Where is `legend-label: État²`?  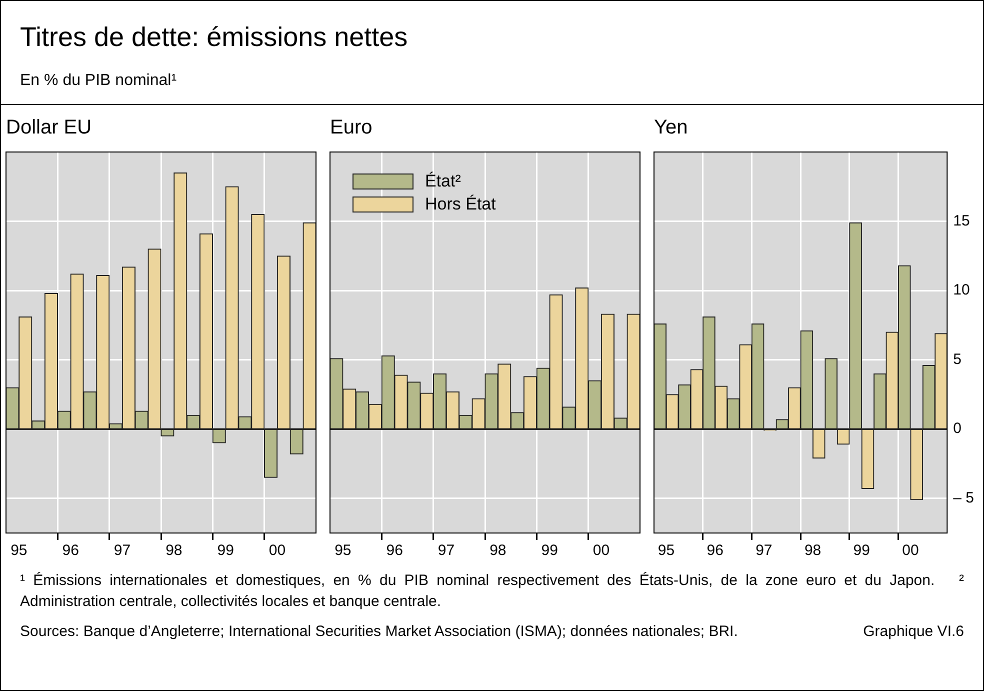
legend-label: État² is located at coordinates (443, 181).